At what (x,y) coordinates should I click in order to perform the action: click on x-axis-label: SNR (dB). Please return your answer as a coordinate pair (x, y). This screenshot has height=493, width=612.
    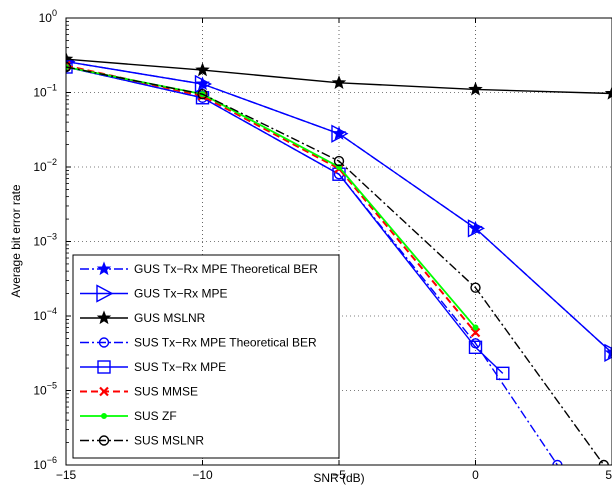
    Looking at the image, I should click on (338, 478).